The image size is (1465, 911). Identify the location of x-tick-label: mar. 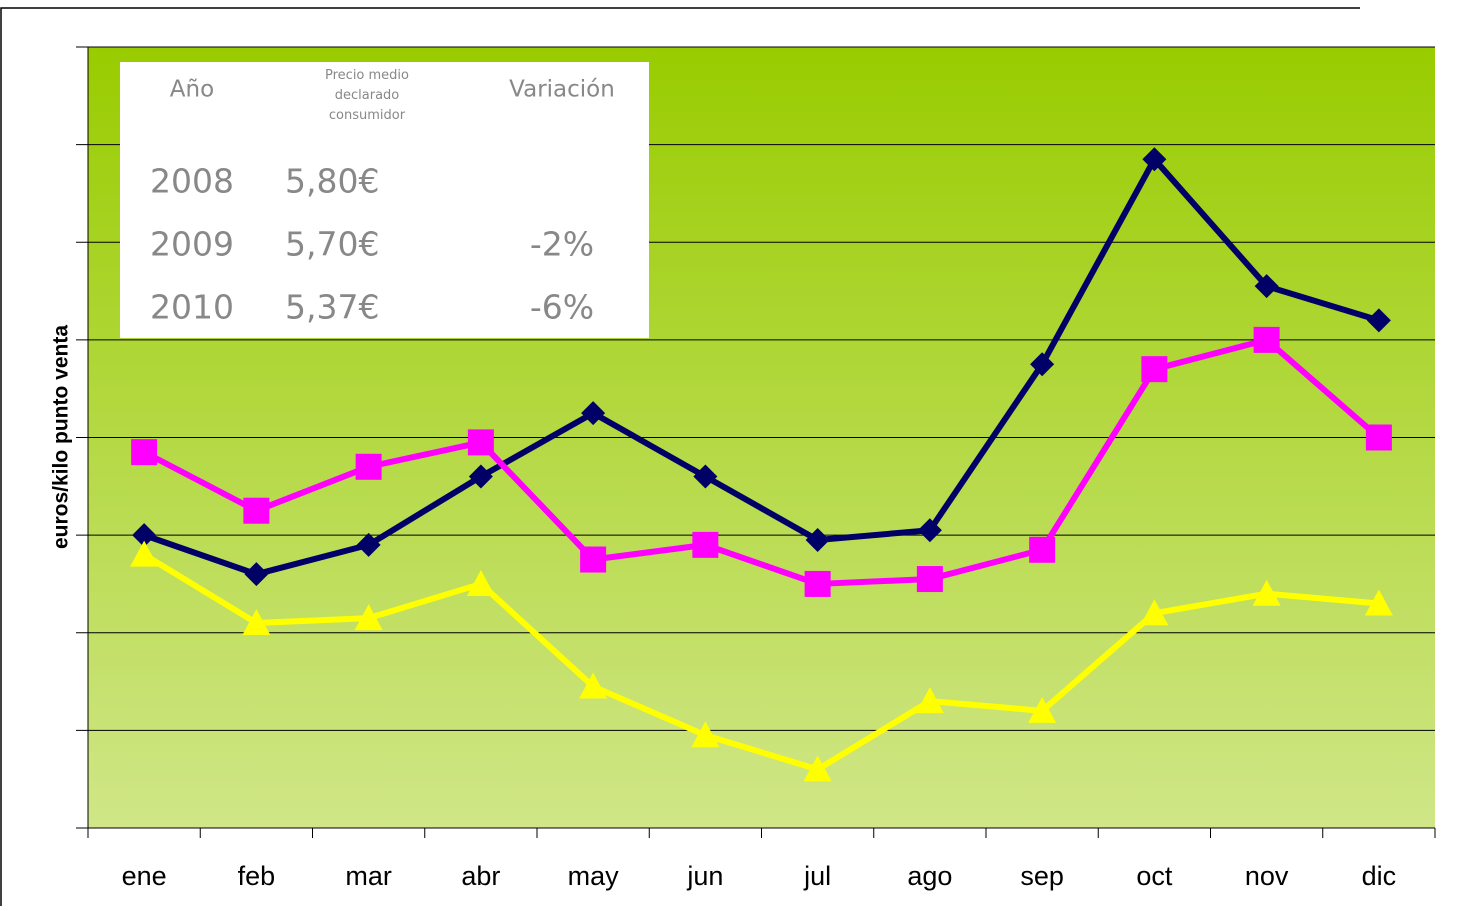
(368, 876).